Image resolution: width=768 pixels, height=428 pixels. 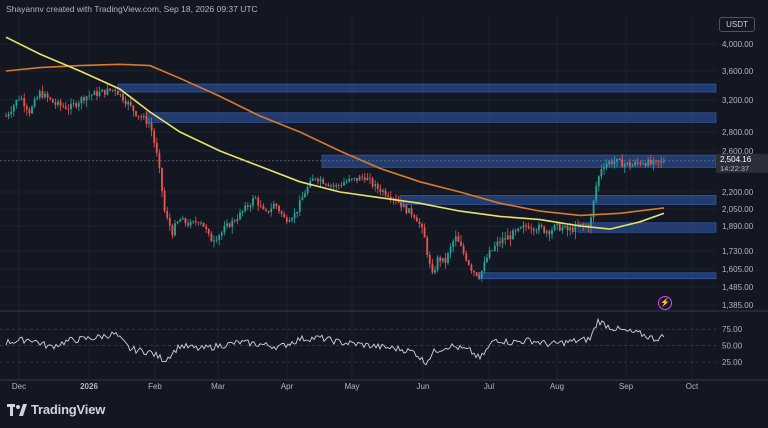 What do you see at coordinates (89, 386) in the screenshot?
I see `time-tick-label: 2026` at bounding box center [89, 386].